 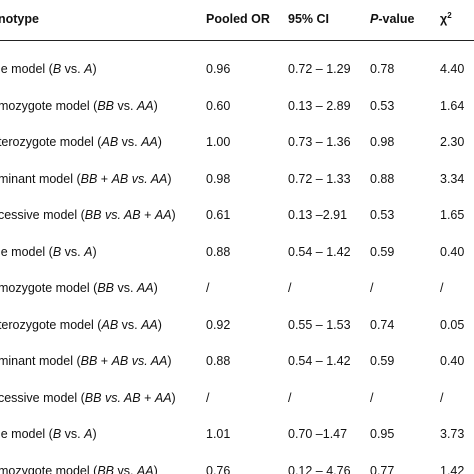 I want to click on p-value-cell: 0.95, so click(x=382, y=434).